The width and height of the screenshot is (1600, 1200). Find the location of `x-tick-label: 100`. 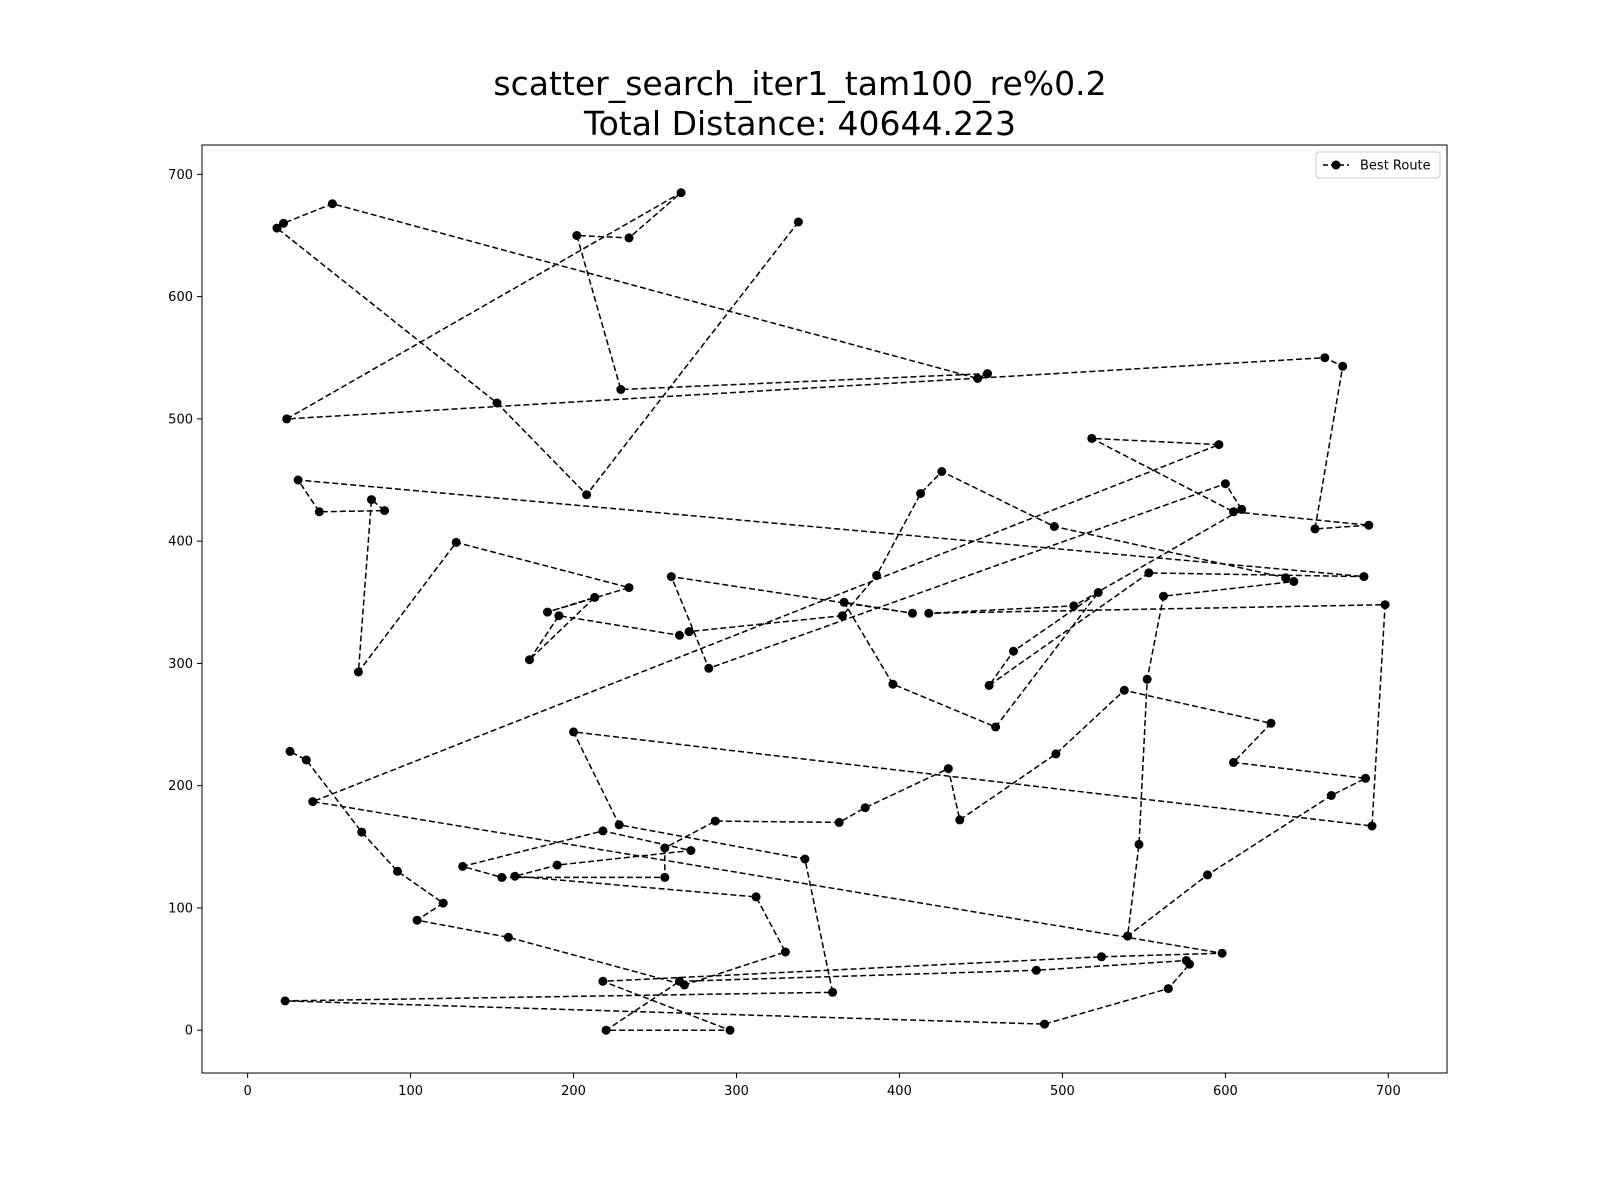

x-tick-label: 100 is located at coordinates (410, 1091).